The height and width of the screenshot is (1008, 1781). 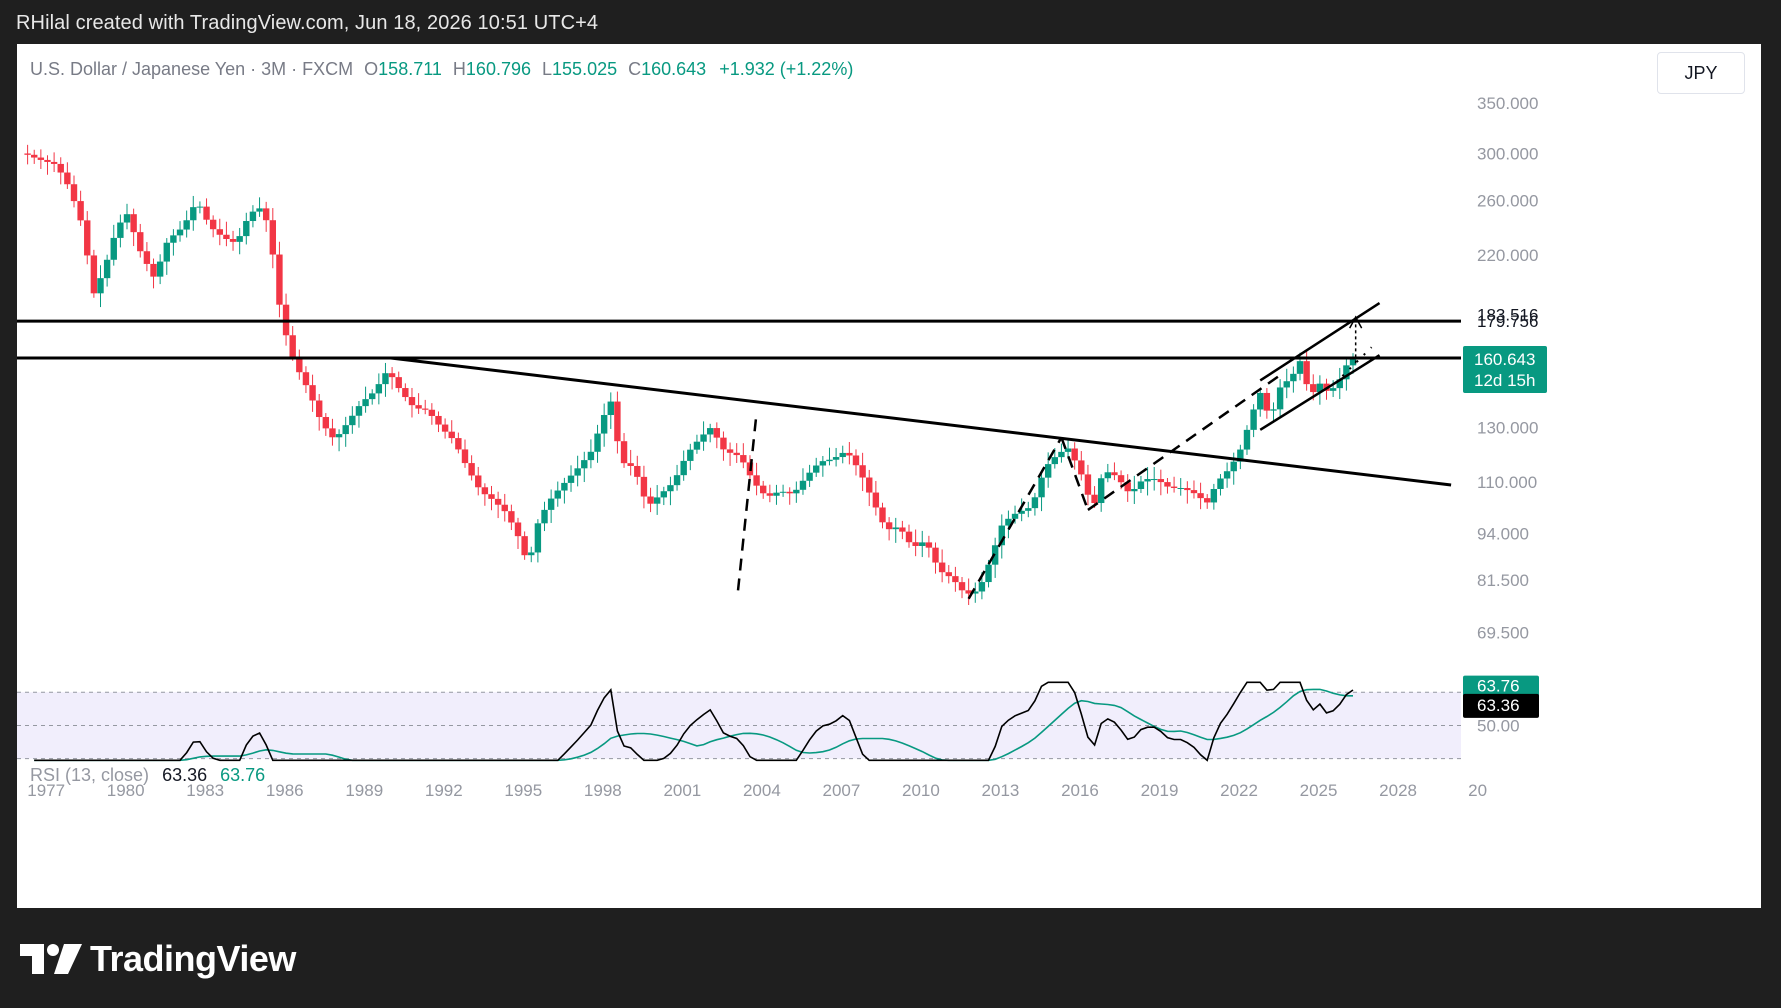 What do you see at coordinates (158, 959) in the screenshot?
I see `tradingview-logo: TradingView` at bounding box center [158, 959].